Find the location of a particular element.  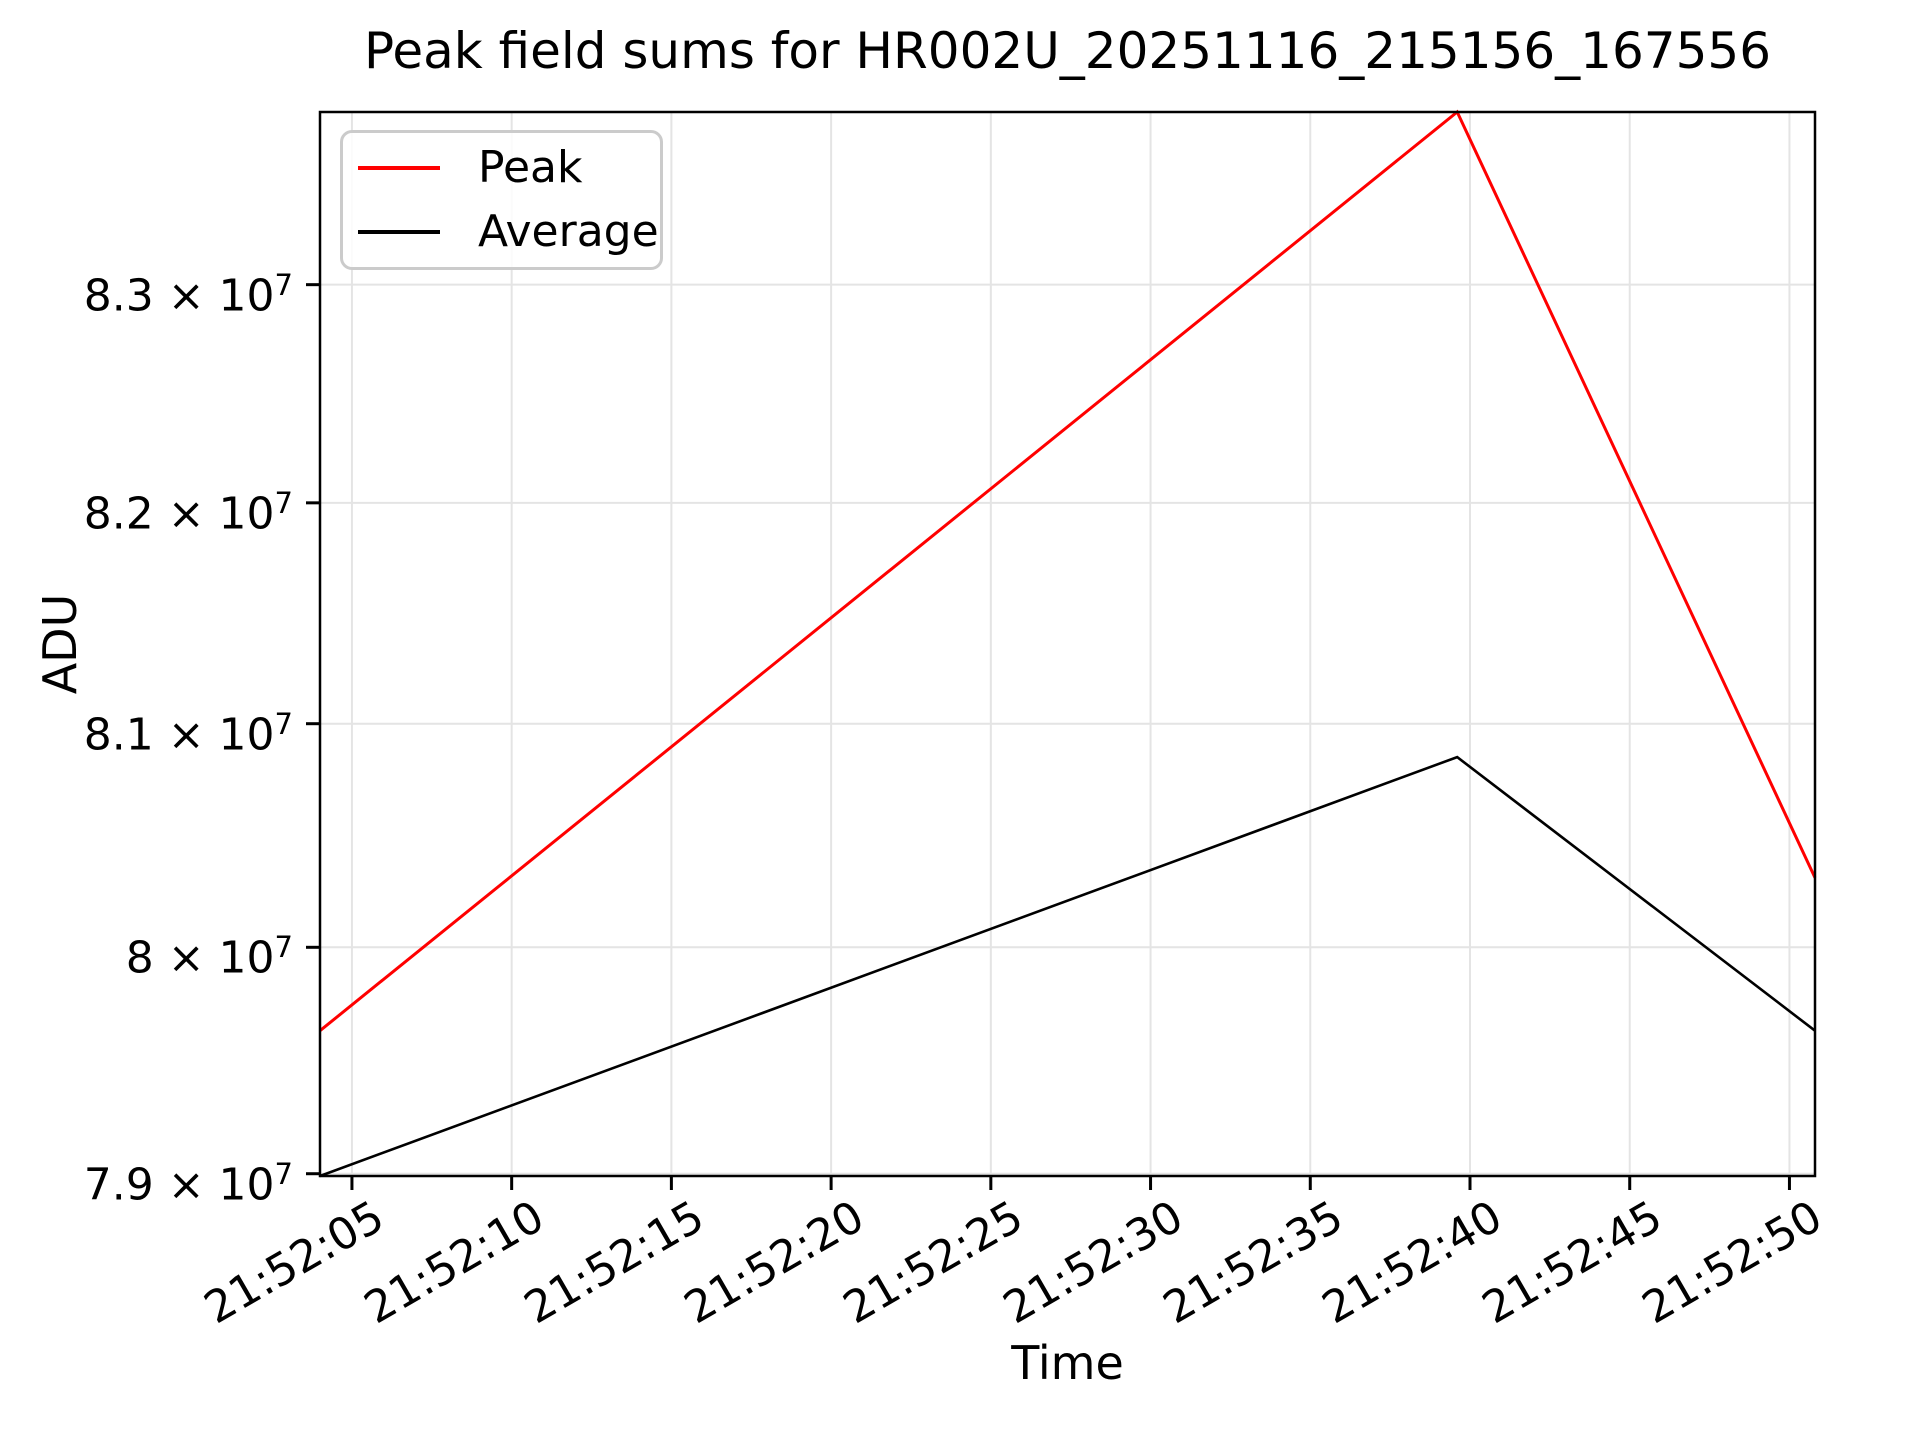

y-tick-label: 8 × 107 is located at coordinates (209, 957).